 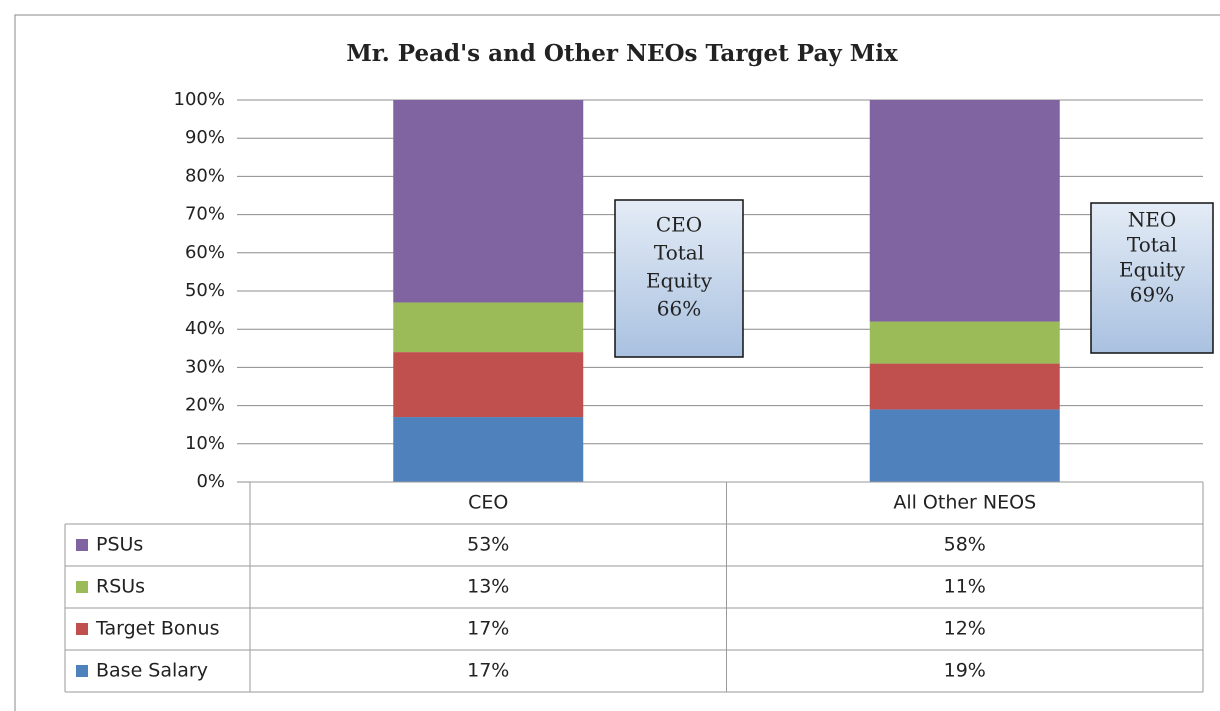 What do you see at coordinates (488, 545) in the screenshot?
I see `table-value: 53%` at bounding box center [488, 545].